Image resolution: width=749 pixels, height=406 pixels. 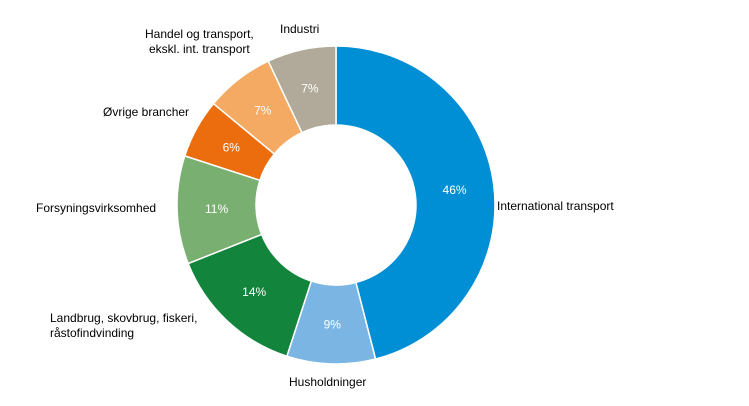 I want to click on label-ovrige-brancher: Øvrige brancher, so click(x=146, y=112).